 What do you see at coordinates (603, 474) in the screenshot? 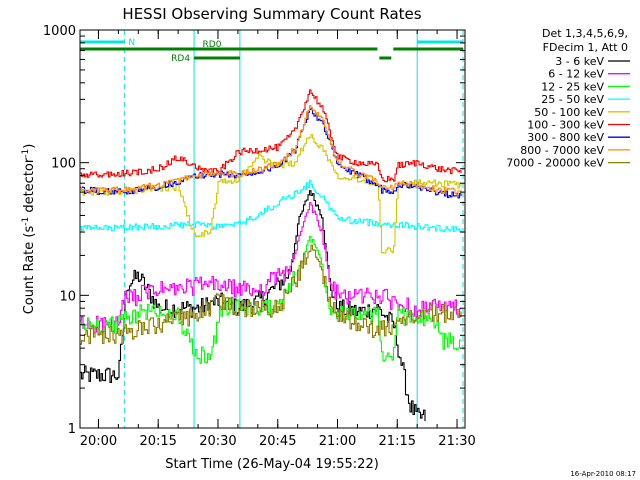
I see `footer-timestamp: 16-Apr-2010 08:17` at bounding box center [603, 474].